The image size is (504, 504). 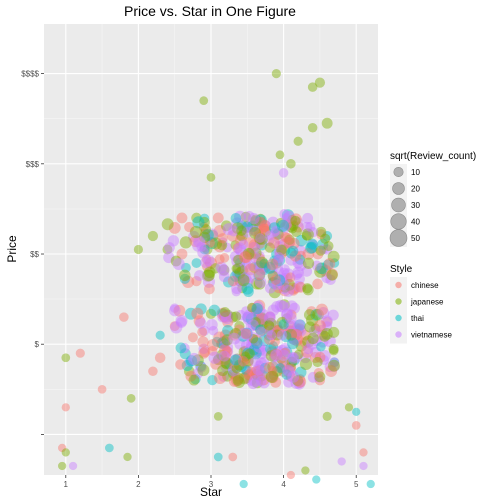 I want to click on size-legend-label: 50, so click(x=415, y=238).